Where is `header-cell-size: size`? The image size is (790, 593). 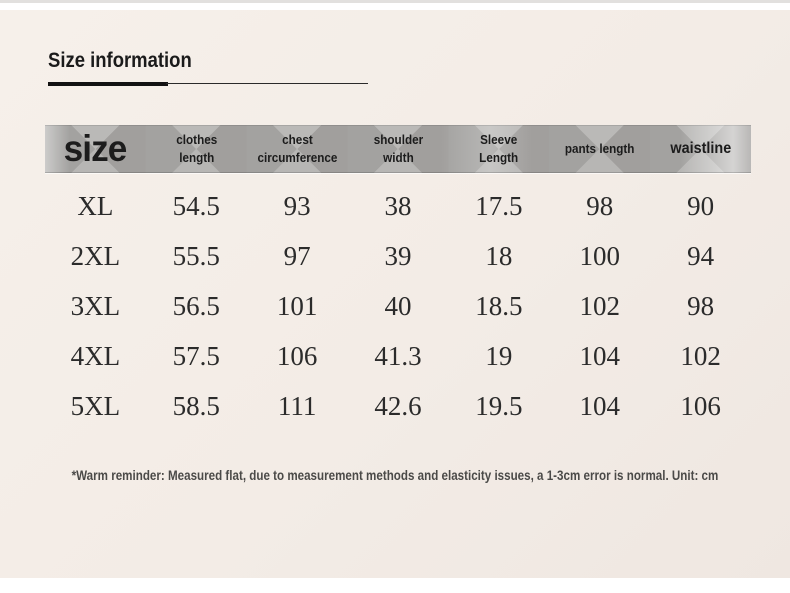
header-cell-size: size is located at coordinates (95, 149).